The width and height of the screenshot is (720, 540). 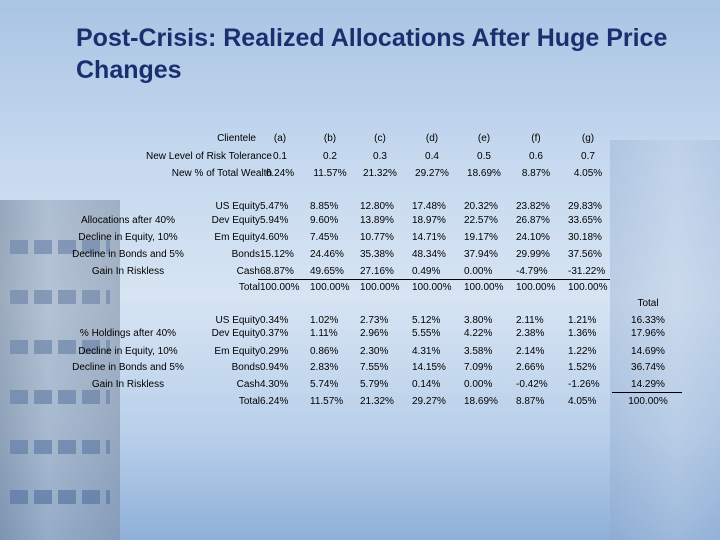 What do you see at coordinates (377, 271) in the screenshot?
I see `allocation-value: 27.16%` at bounding box center [377, 271].